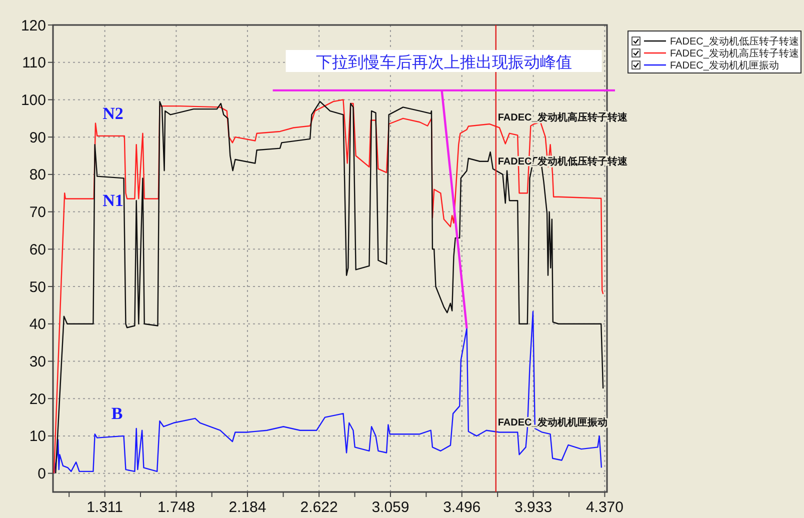 Image resolution: width=804 pixels, height=518 pixels. What do you see at coordinates (37, 175) in the screenshot?
I see `y-tick-label: 80` at bounding box center [37, 175].